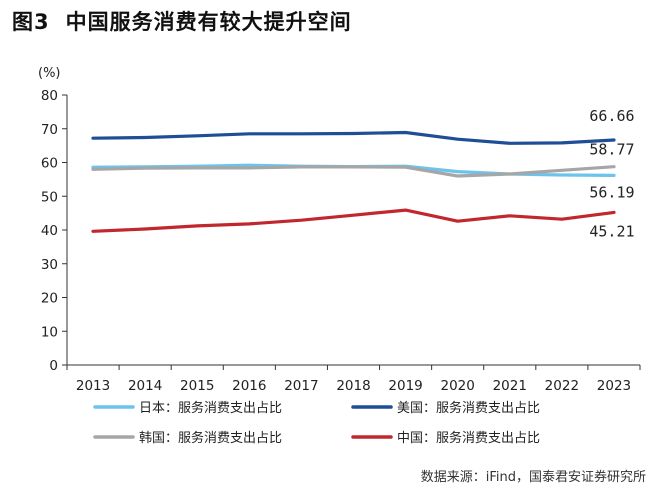 The image size is (660, 497). What do you see at coordinates (533, 477) in the screenshot?
I see `source-note: 数据来源：iFind，国泰君安证券研究所` at bounding box center [533, 477].